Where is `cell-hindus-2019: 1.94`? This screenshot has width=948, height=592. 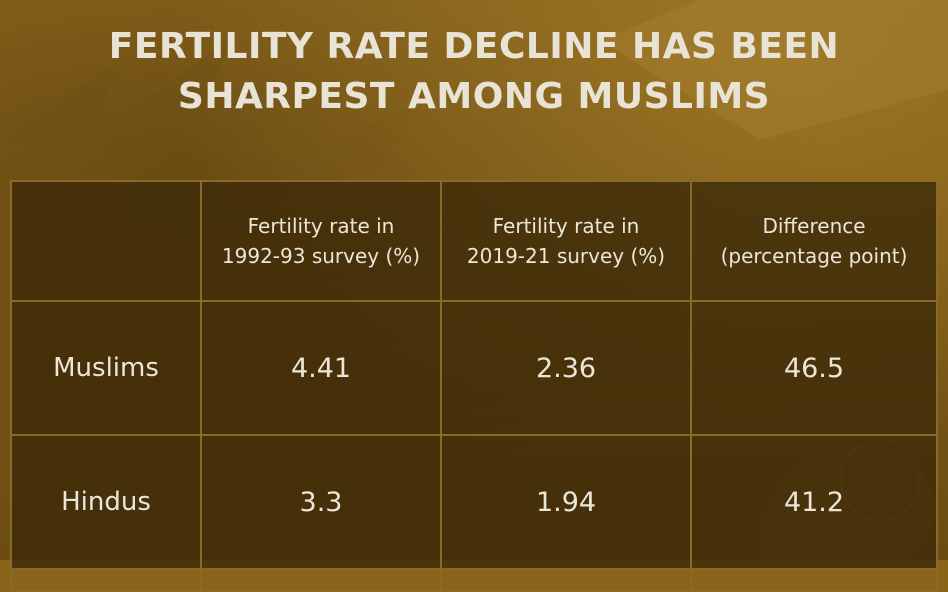 cell-hindus-2019: 1.94 is located at coordinates (566, 502).